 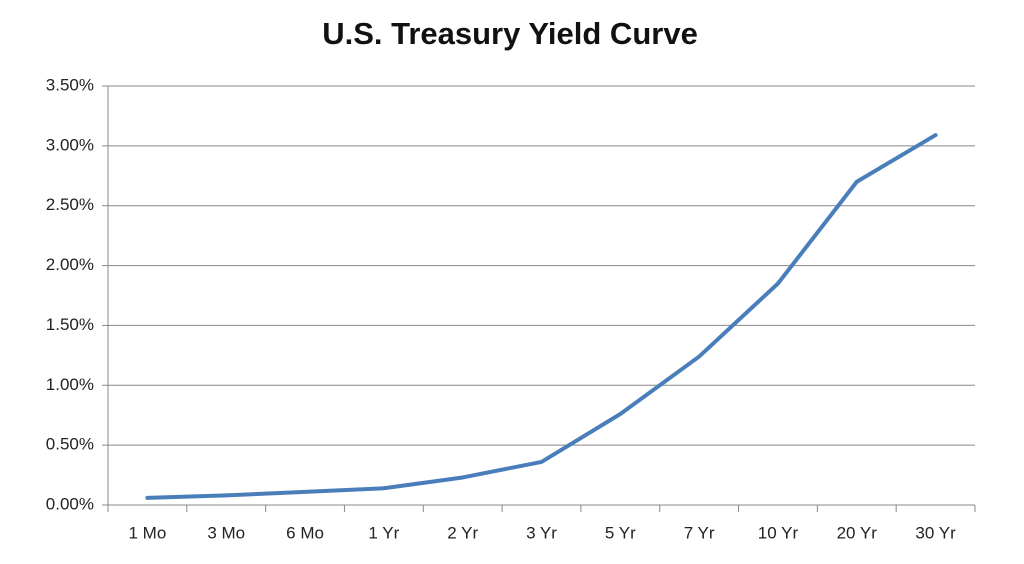 What do you see at coordinates (383, 532) in the screenshot?
I see `x-tick-label: 1 Yr` at bounding box center [383, 532].